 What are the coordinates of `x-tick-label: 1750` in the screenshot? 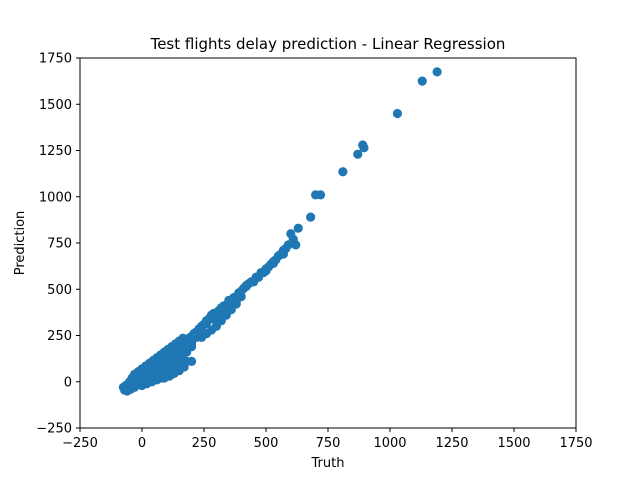 It's located at (575, 443).